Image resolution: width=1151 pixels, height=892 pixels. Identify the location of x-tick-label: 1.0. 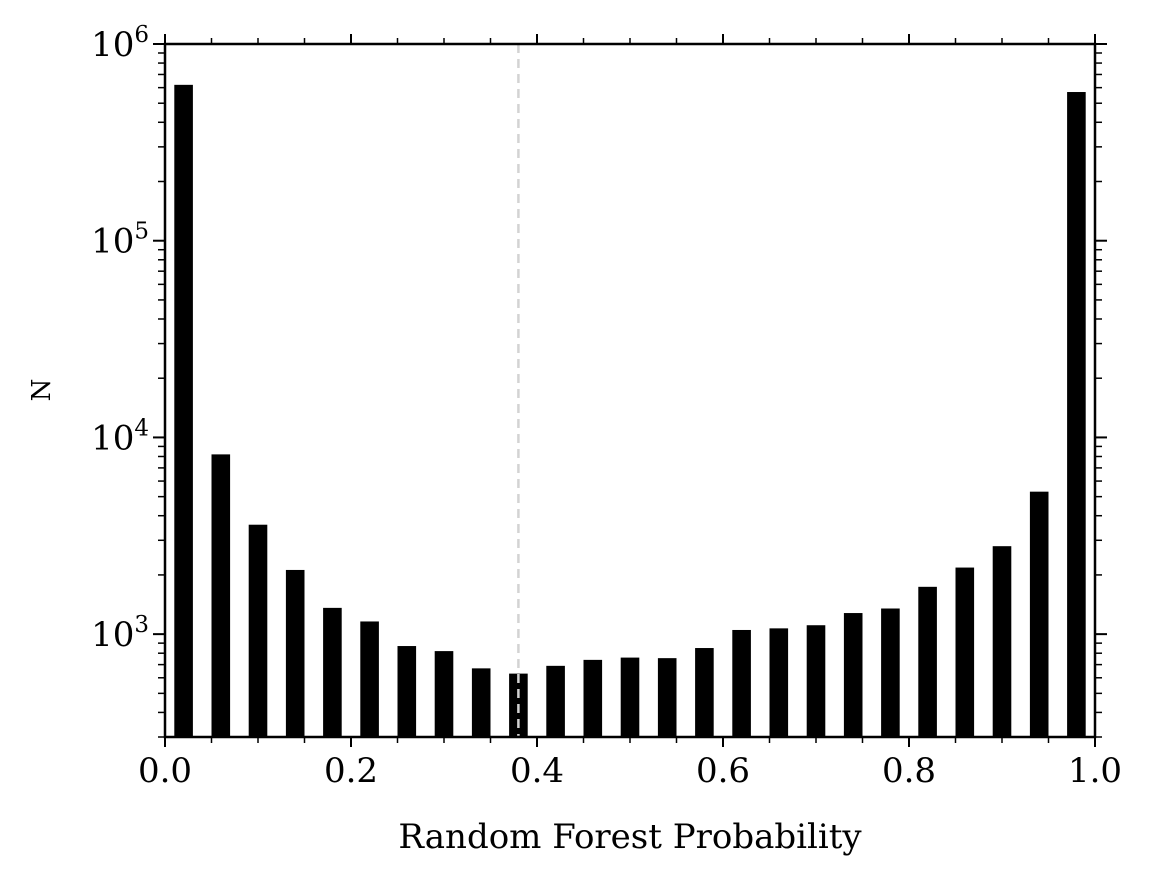
(1095, 771).